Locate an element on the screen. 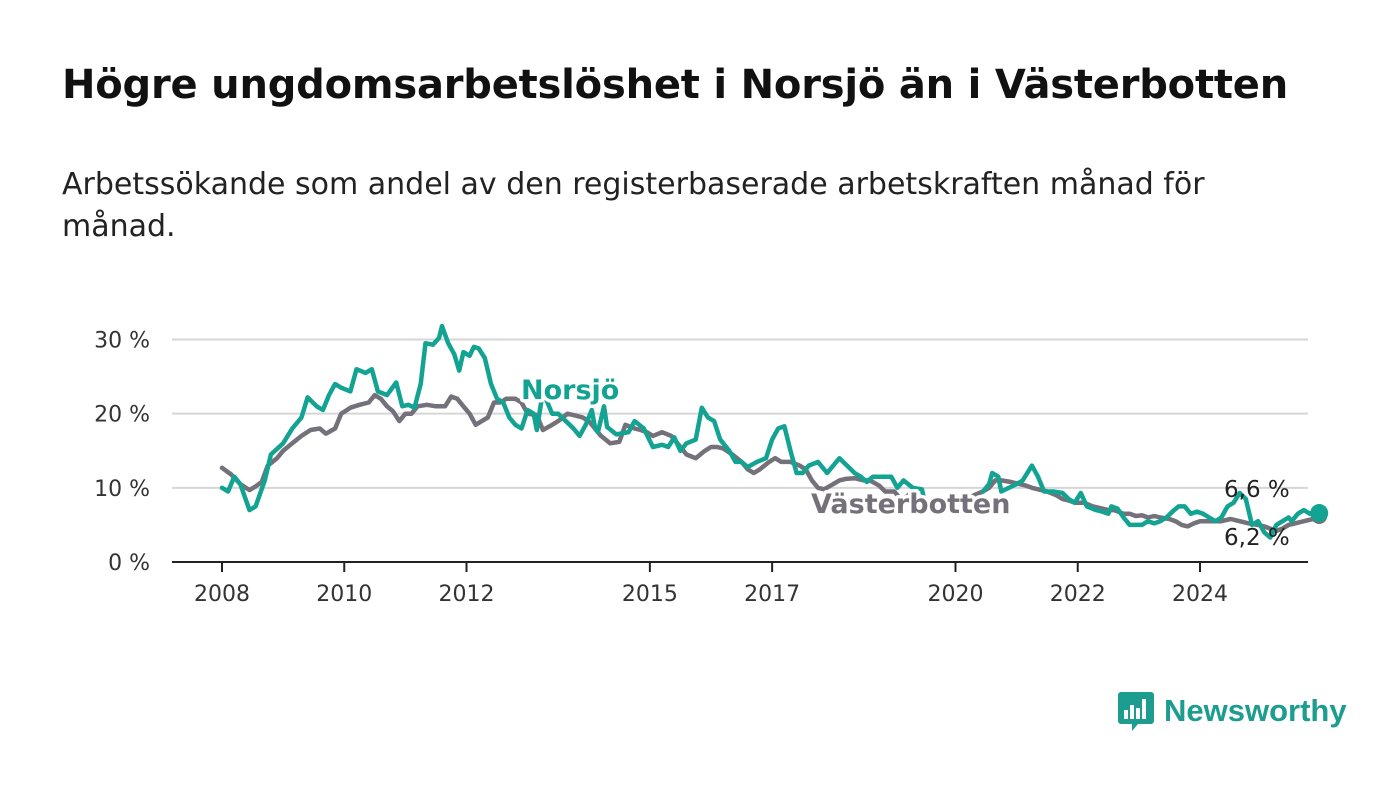  x-tick-label: 2017 is located at coordinates (772, 594).